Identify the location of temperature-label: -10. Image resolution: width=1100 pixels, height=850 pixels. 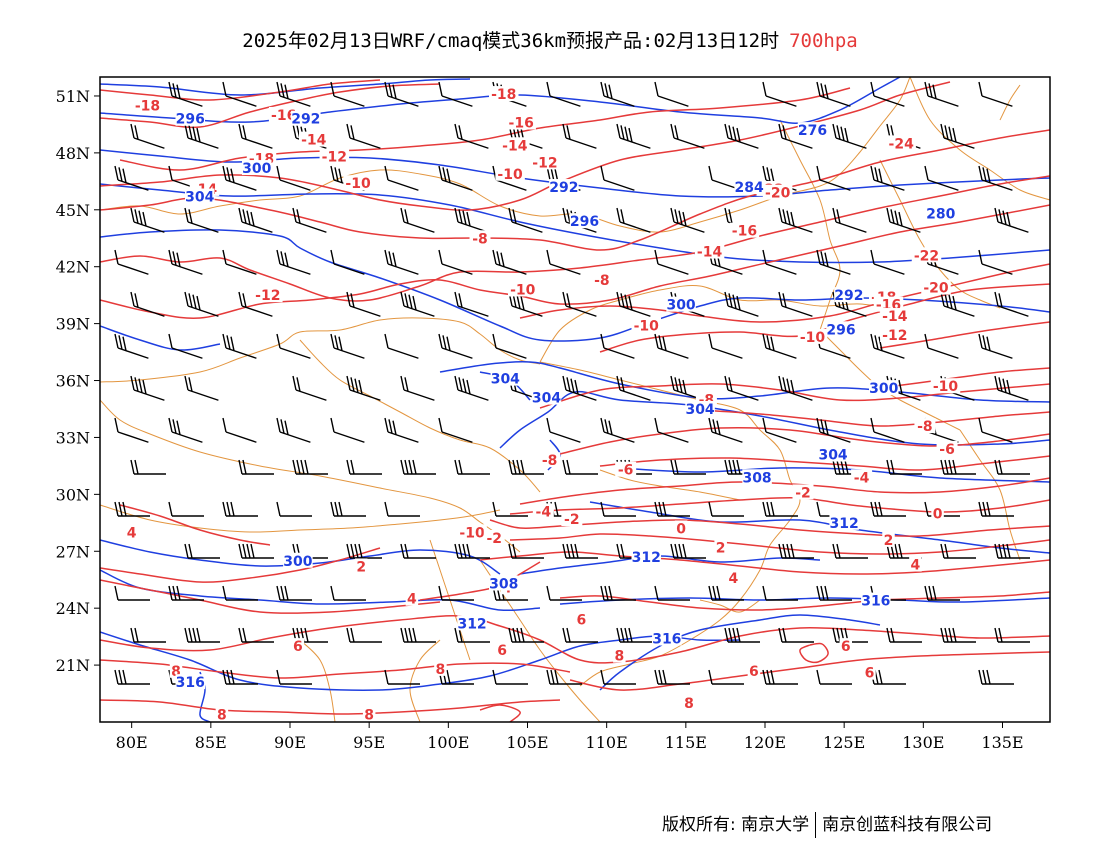
(358, 184).